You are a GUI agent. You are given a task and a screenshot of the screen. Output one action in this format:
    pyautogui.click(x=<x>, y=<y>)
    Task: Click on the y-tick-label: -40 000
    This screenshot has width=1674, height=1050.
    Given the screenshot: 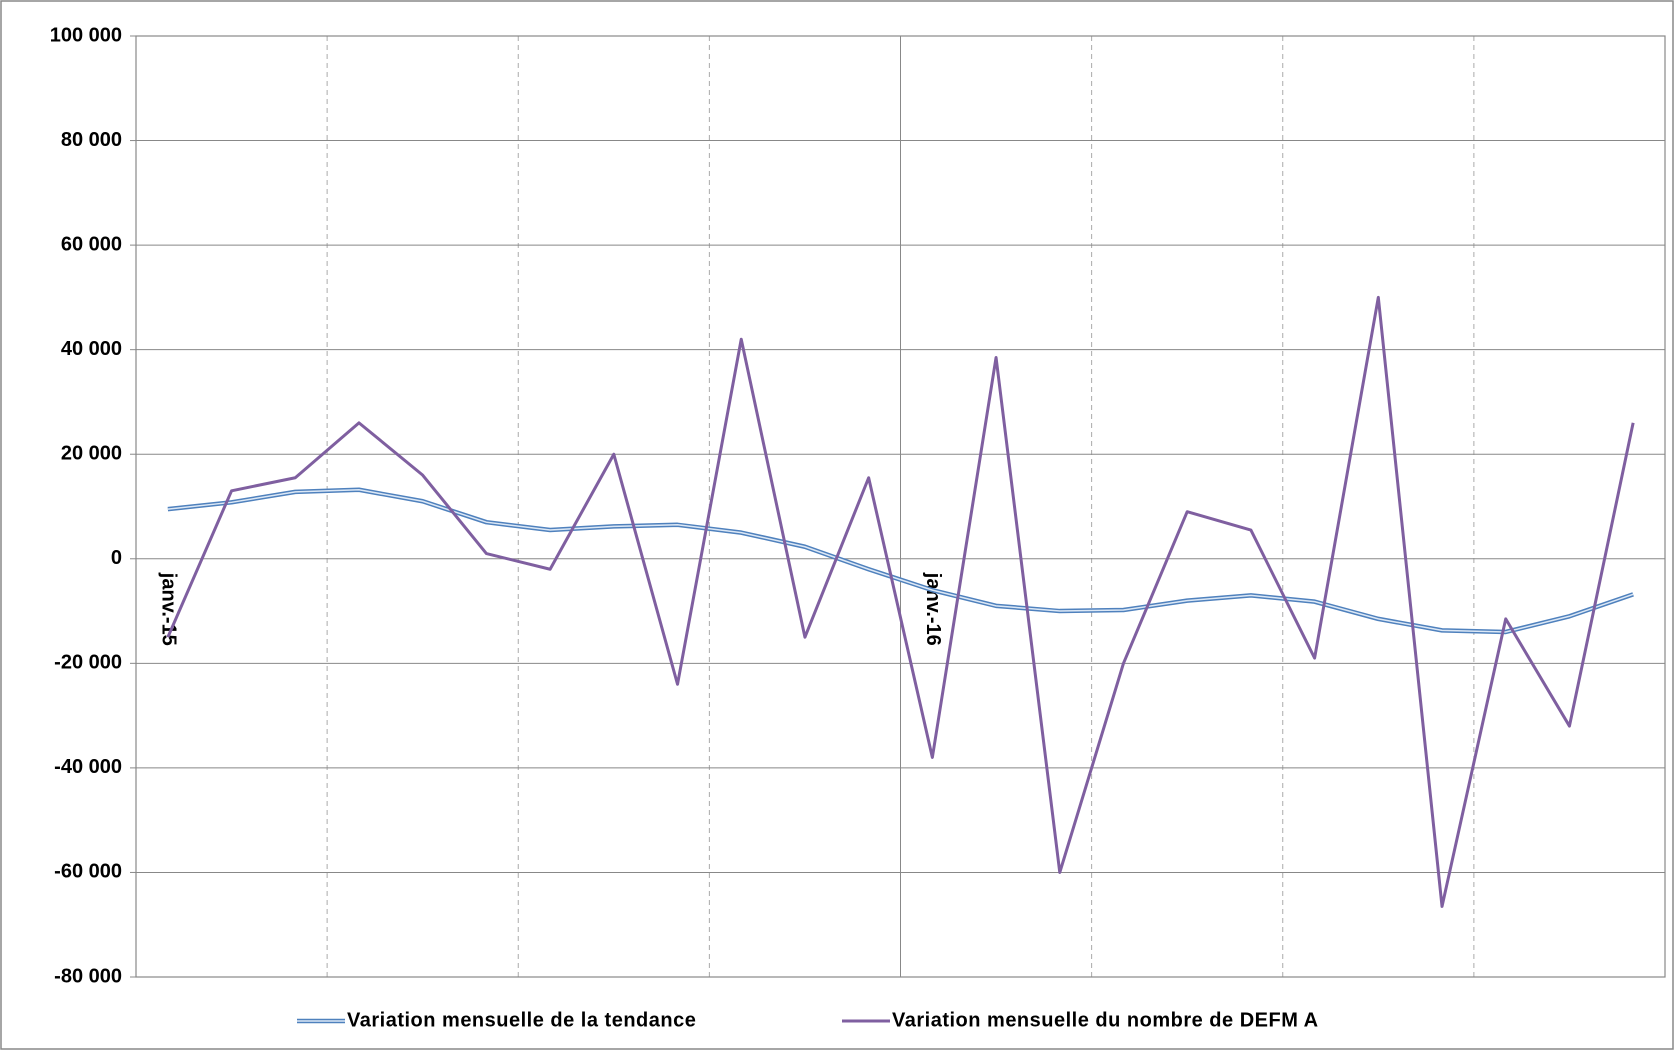 What is the action you would take?
    pyautogui.click(x=88, y=767)
    